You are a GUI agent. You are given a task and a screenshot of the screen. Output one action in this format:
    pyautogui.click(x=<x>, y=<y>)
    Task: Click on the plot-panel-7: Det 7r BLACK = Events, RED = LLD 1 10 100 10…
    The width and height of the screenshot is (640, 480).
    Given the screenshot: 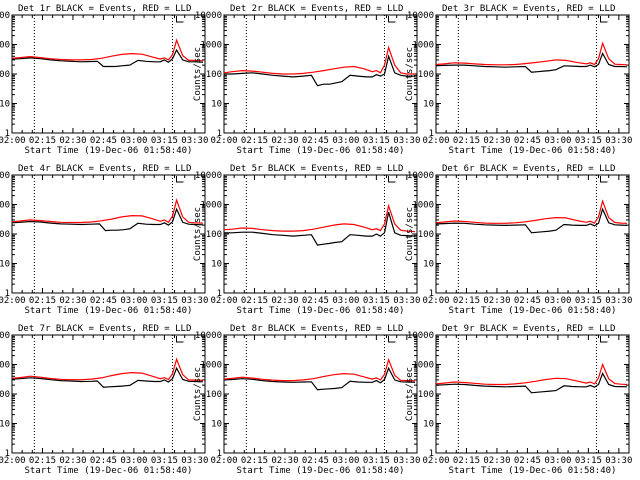 What is the action you would take?
    pyautogui.click(x=104, y=400)
    